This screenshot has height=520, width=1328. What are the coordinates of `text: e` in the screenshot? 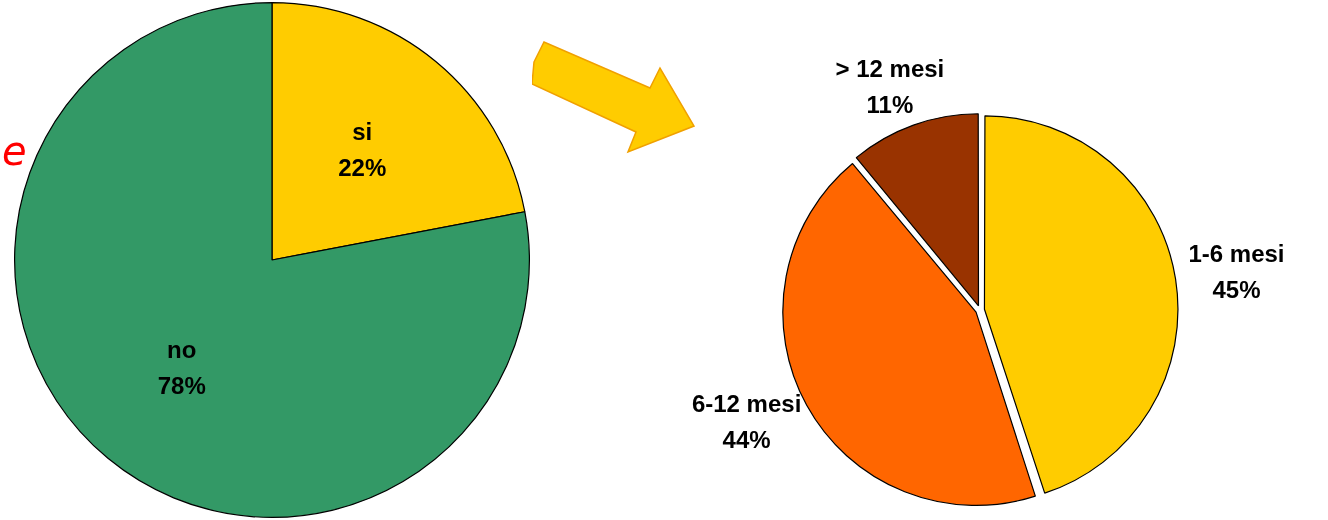 It's located at (14, 151).